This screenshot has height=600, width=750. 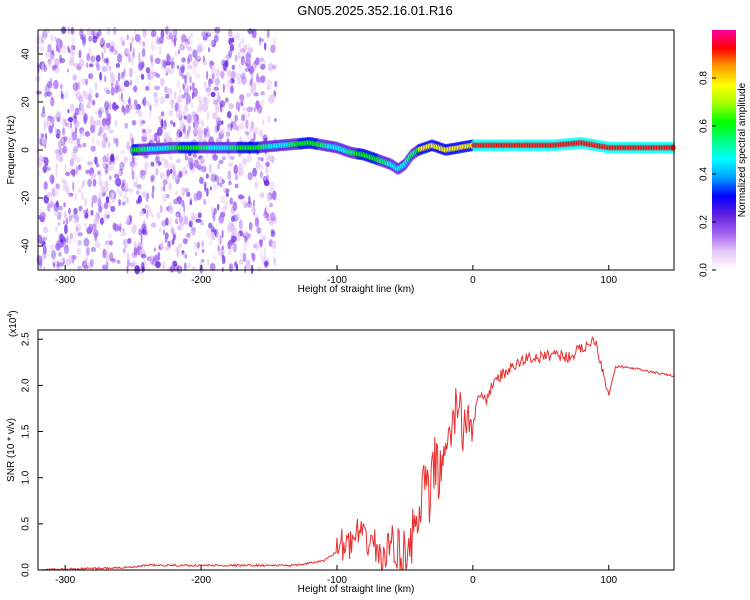 What do you see at coordinates (65, 280) in the screenshot?
I see `heatmap-x-tick-label: -300` at bounding box center [65, 280].